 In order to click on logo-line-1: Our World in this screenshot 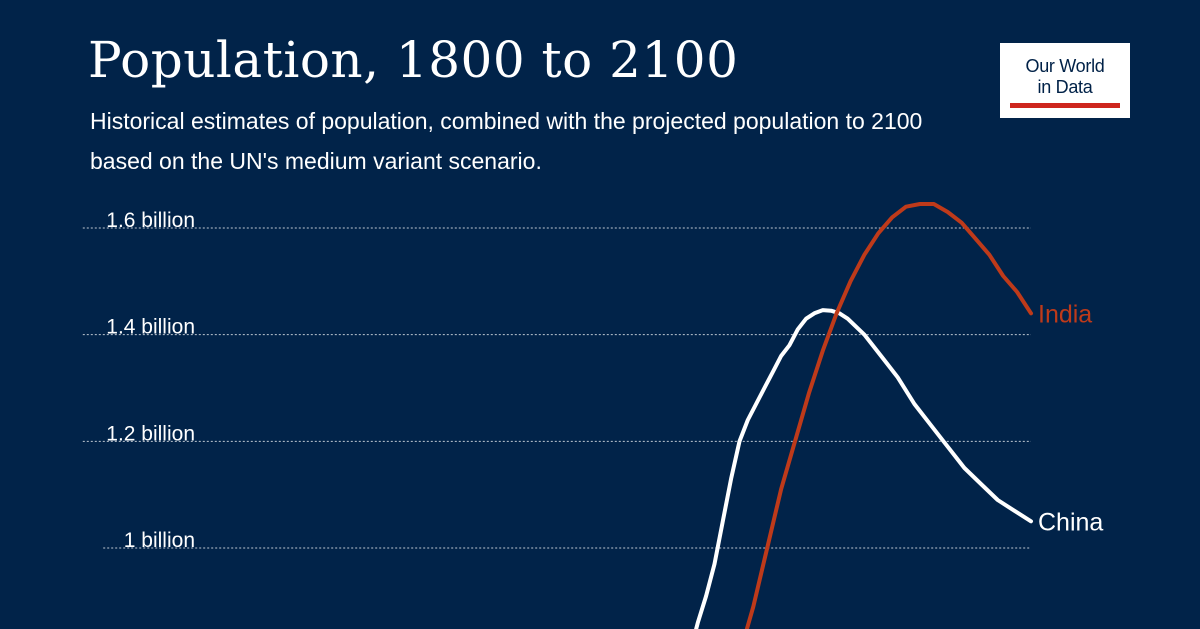, I will do `click(1065, 66)`.